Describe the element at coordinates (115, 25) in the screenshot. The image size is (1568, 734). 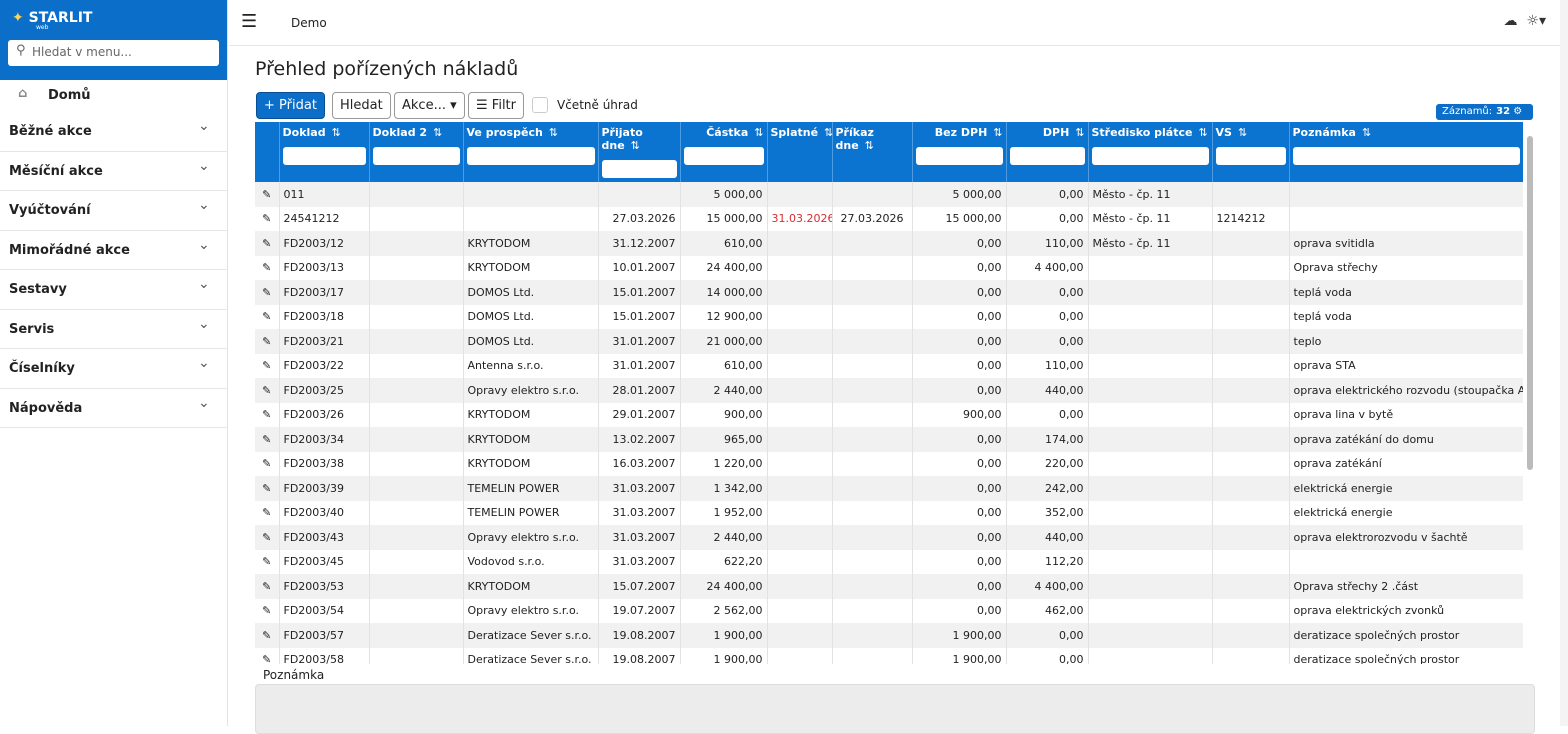
I see `brand: ✦ STARLIT web` at that location.